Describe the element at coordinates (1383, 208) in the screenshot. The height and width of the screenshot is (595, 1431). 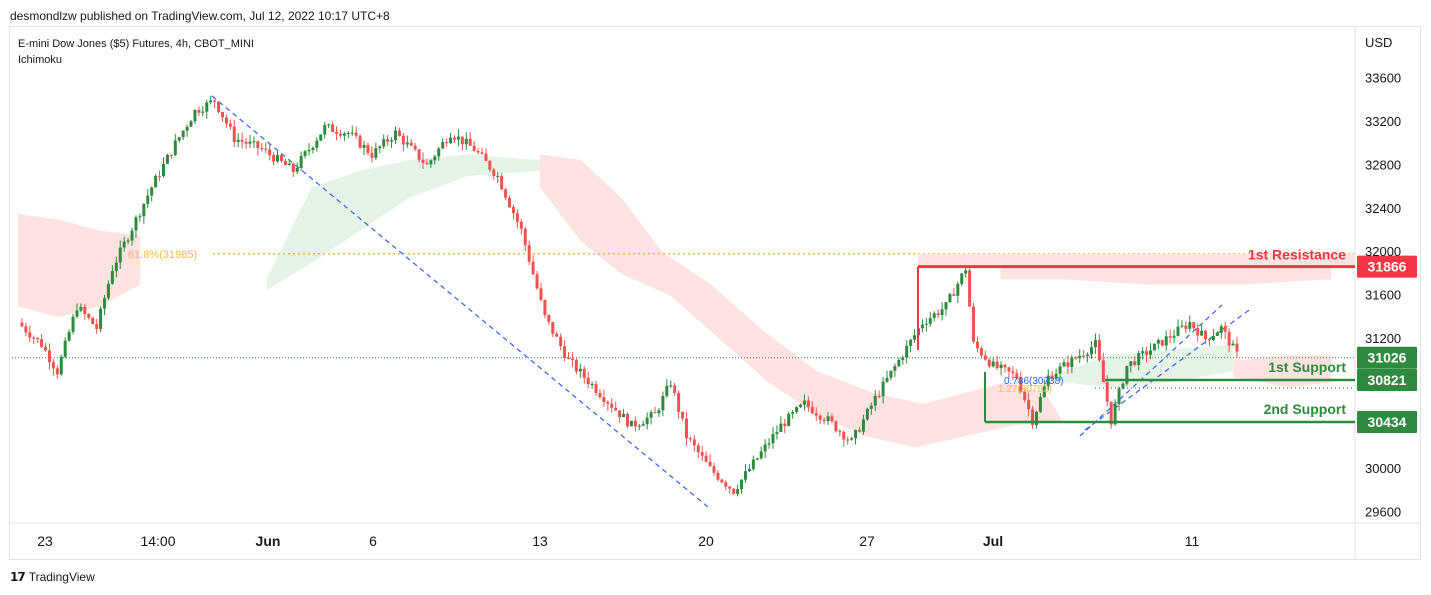
I see `price-tick-label: 32400` at that location.